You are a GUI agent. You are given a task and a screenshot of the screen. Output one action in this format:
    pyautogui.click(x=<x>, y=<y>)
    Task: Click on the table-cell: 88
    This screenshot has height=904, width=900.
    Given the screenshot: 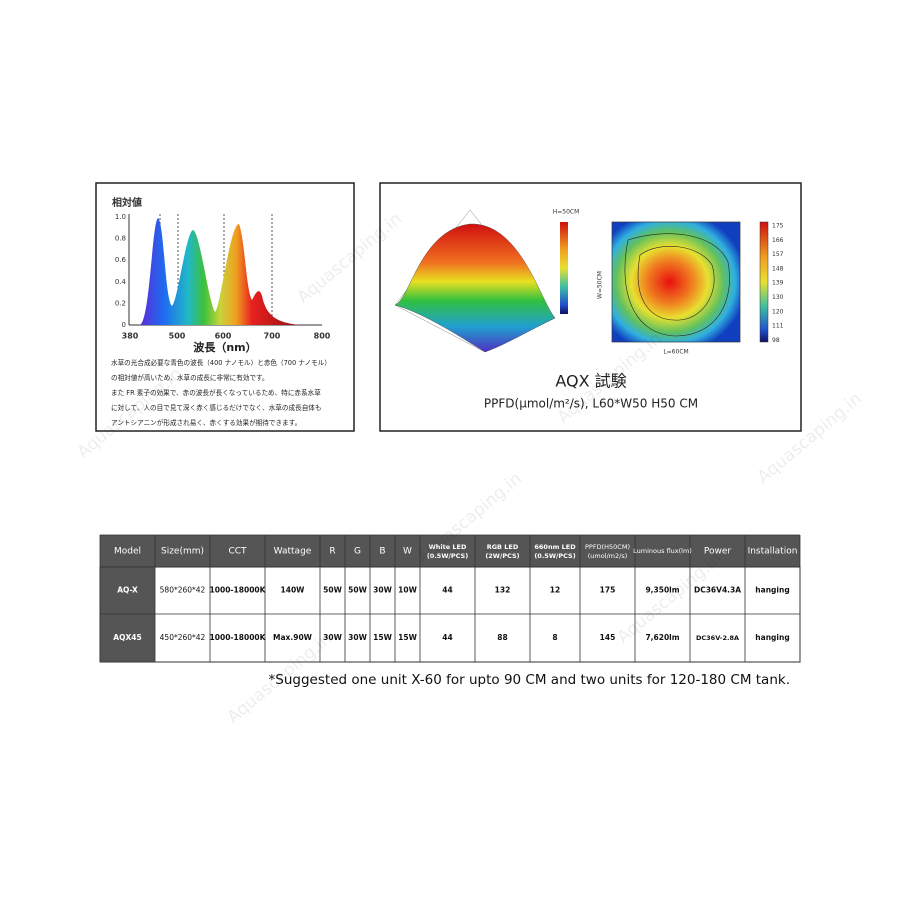 What is the action you would take?
    pyautogui.click(x=502, y=637)
    